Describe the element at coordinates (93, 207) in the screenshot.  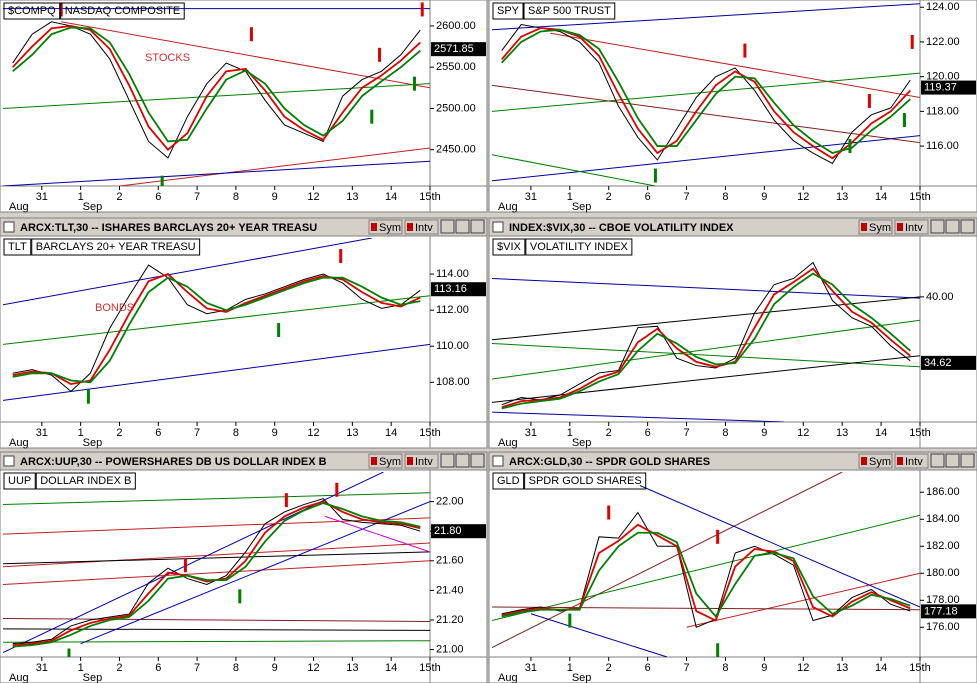
I see `month-label: Sep` at that location.